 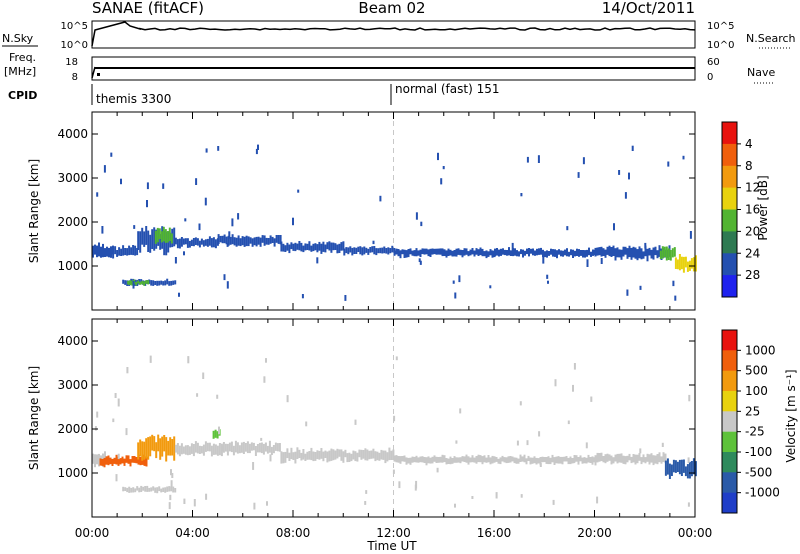 What do you see at coordinates (752, 253) in the screenshot?
I see `colorbar-tick-label: 24` at bounding box center [752, 253].